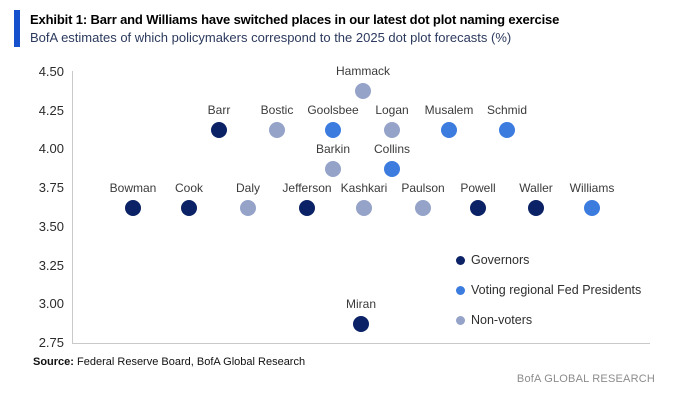  Describe the element at coordinates (219, 110) in the screenshot. I see `dot-label-barr: Barr` at that location.